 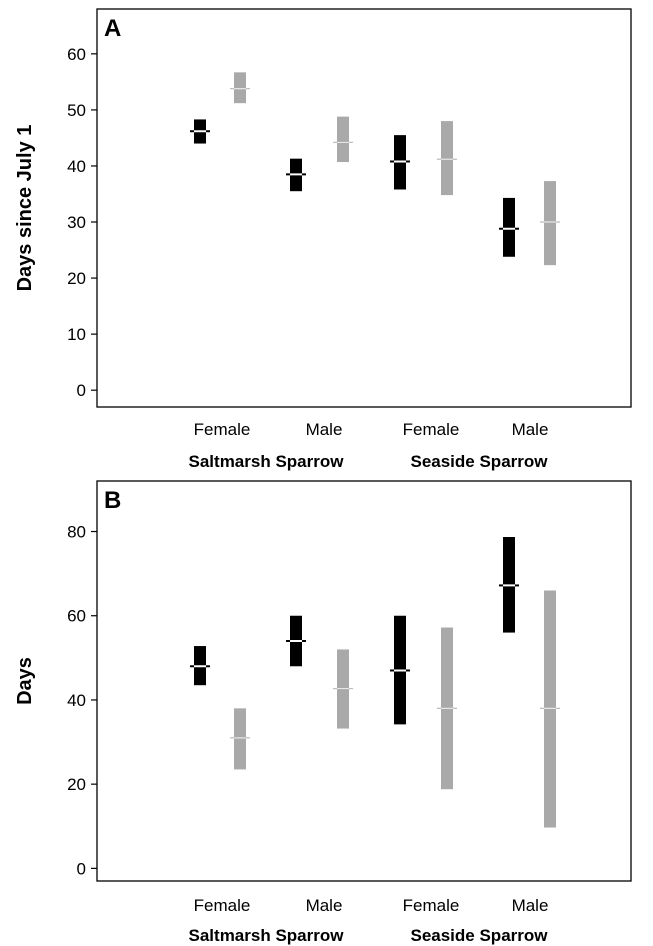 What do you see at coordinates (76, 110) in the screenshot?
I see `y-tick-label: 50` at bounding box center [76, 110].